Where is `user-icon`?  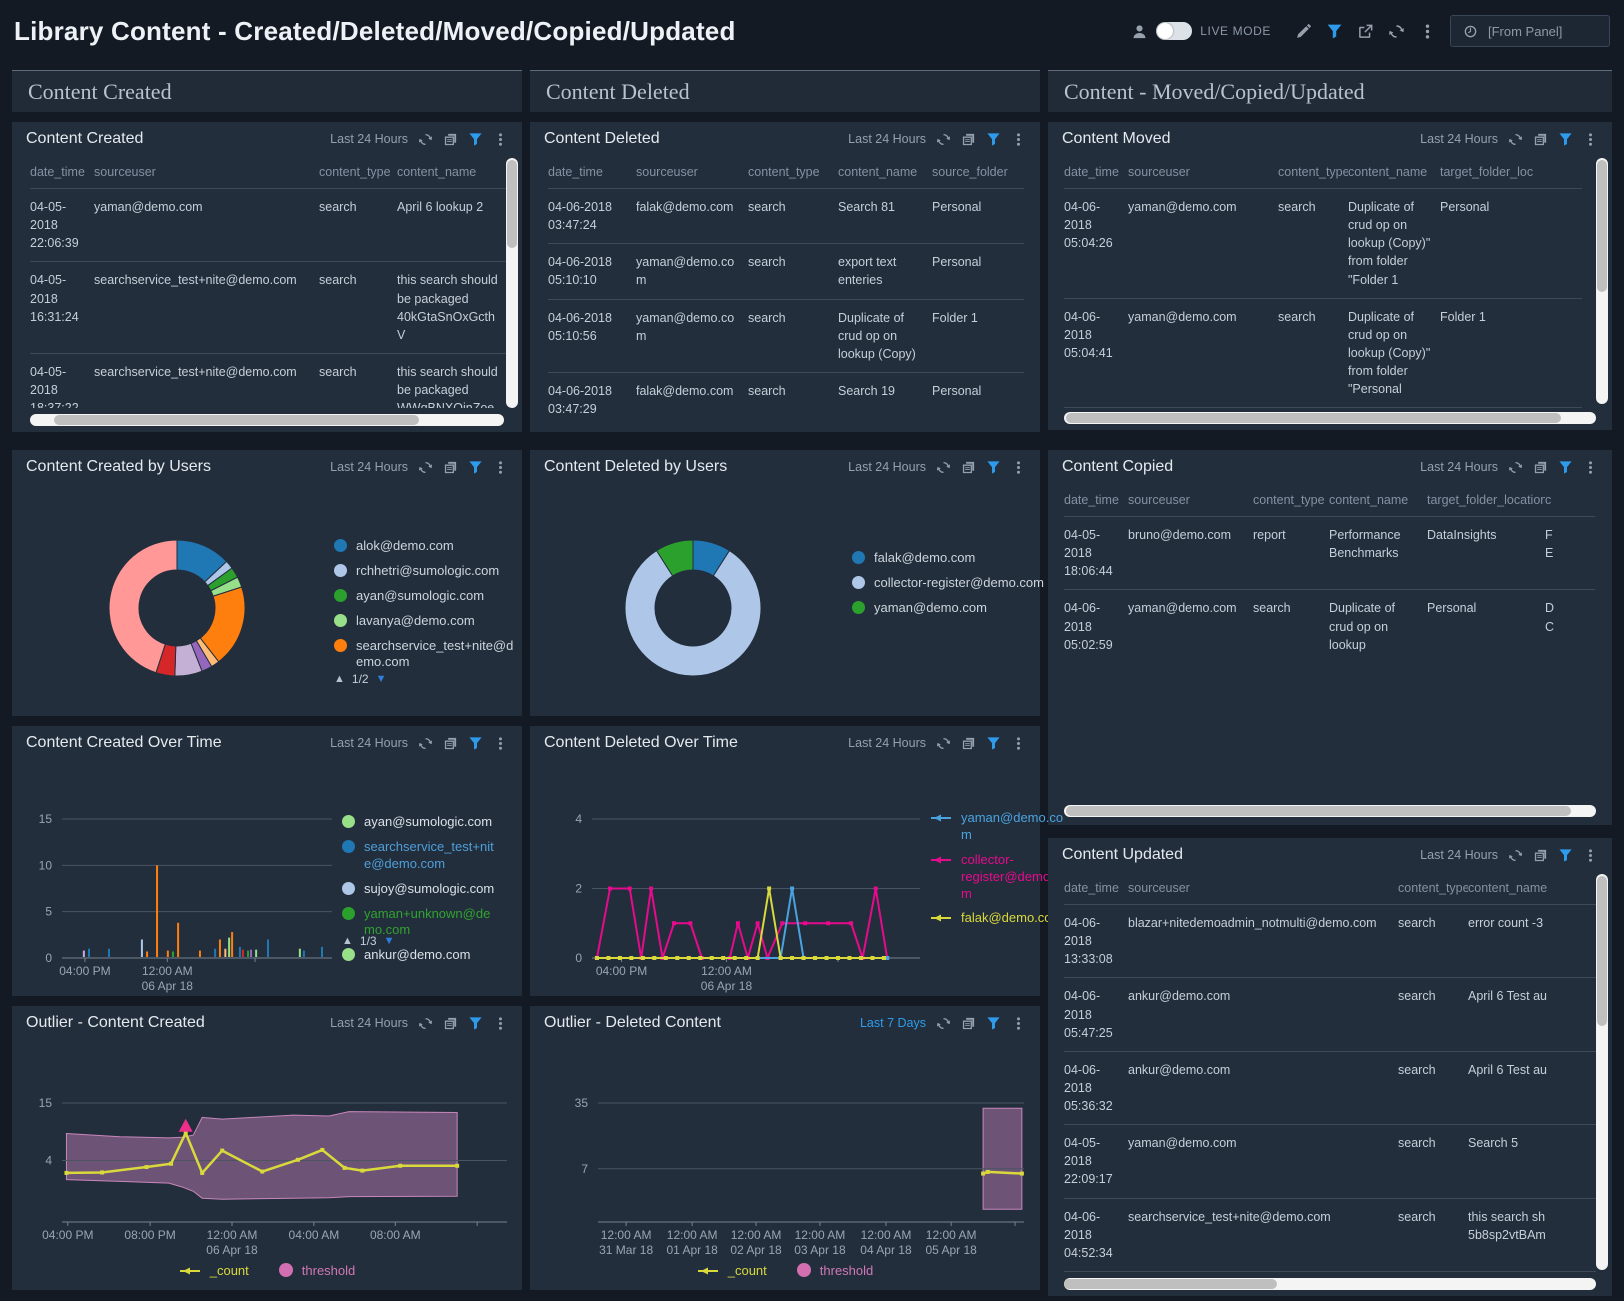 user-icon is located at coordinates (1139, 31).